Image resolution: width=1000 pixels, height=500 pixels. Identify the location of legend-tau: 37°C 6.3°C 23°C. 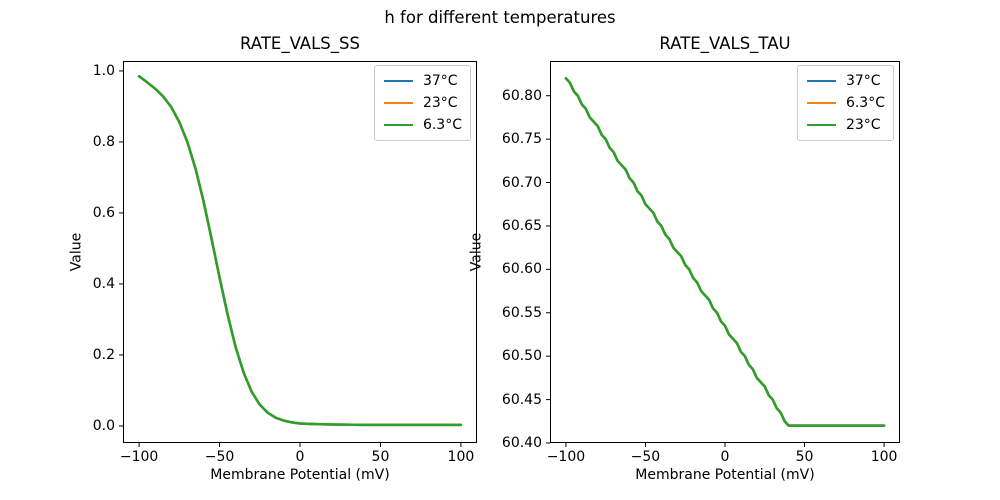
(845, 103).